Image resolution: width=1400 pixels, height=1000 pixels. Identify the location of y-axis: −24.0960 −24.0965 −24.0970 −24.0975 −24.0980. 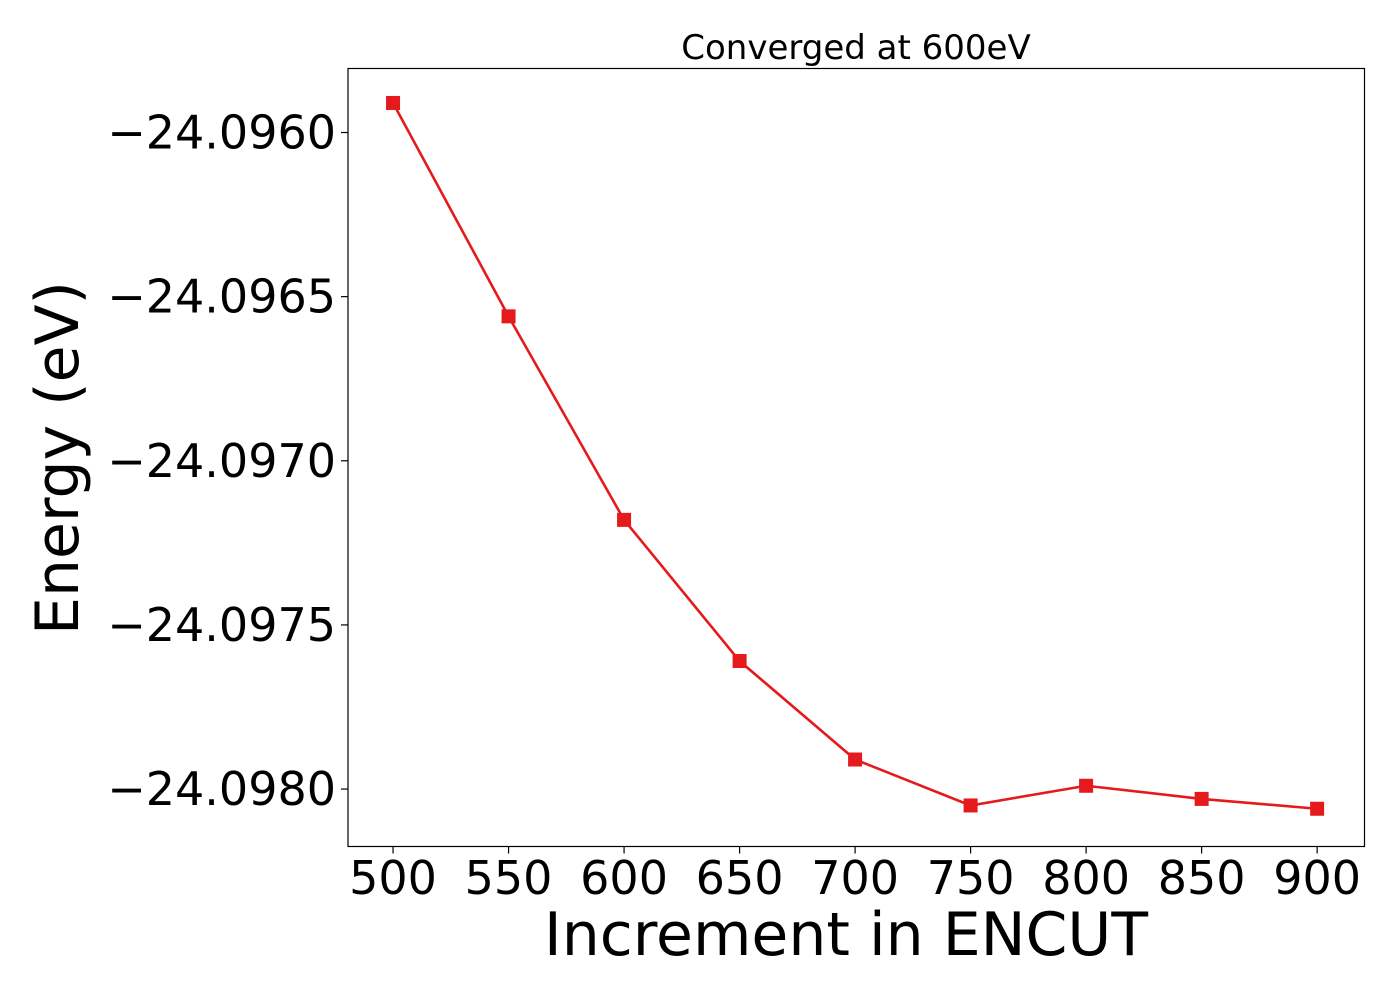
(227, 461).